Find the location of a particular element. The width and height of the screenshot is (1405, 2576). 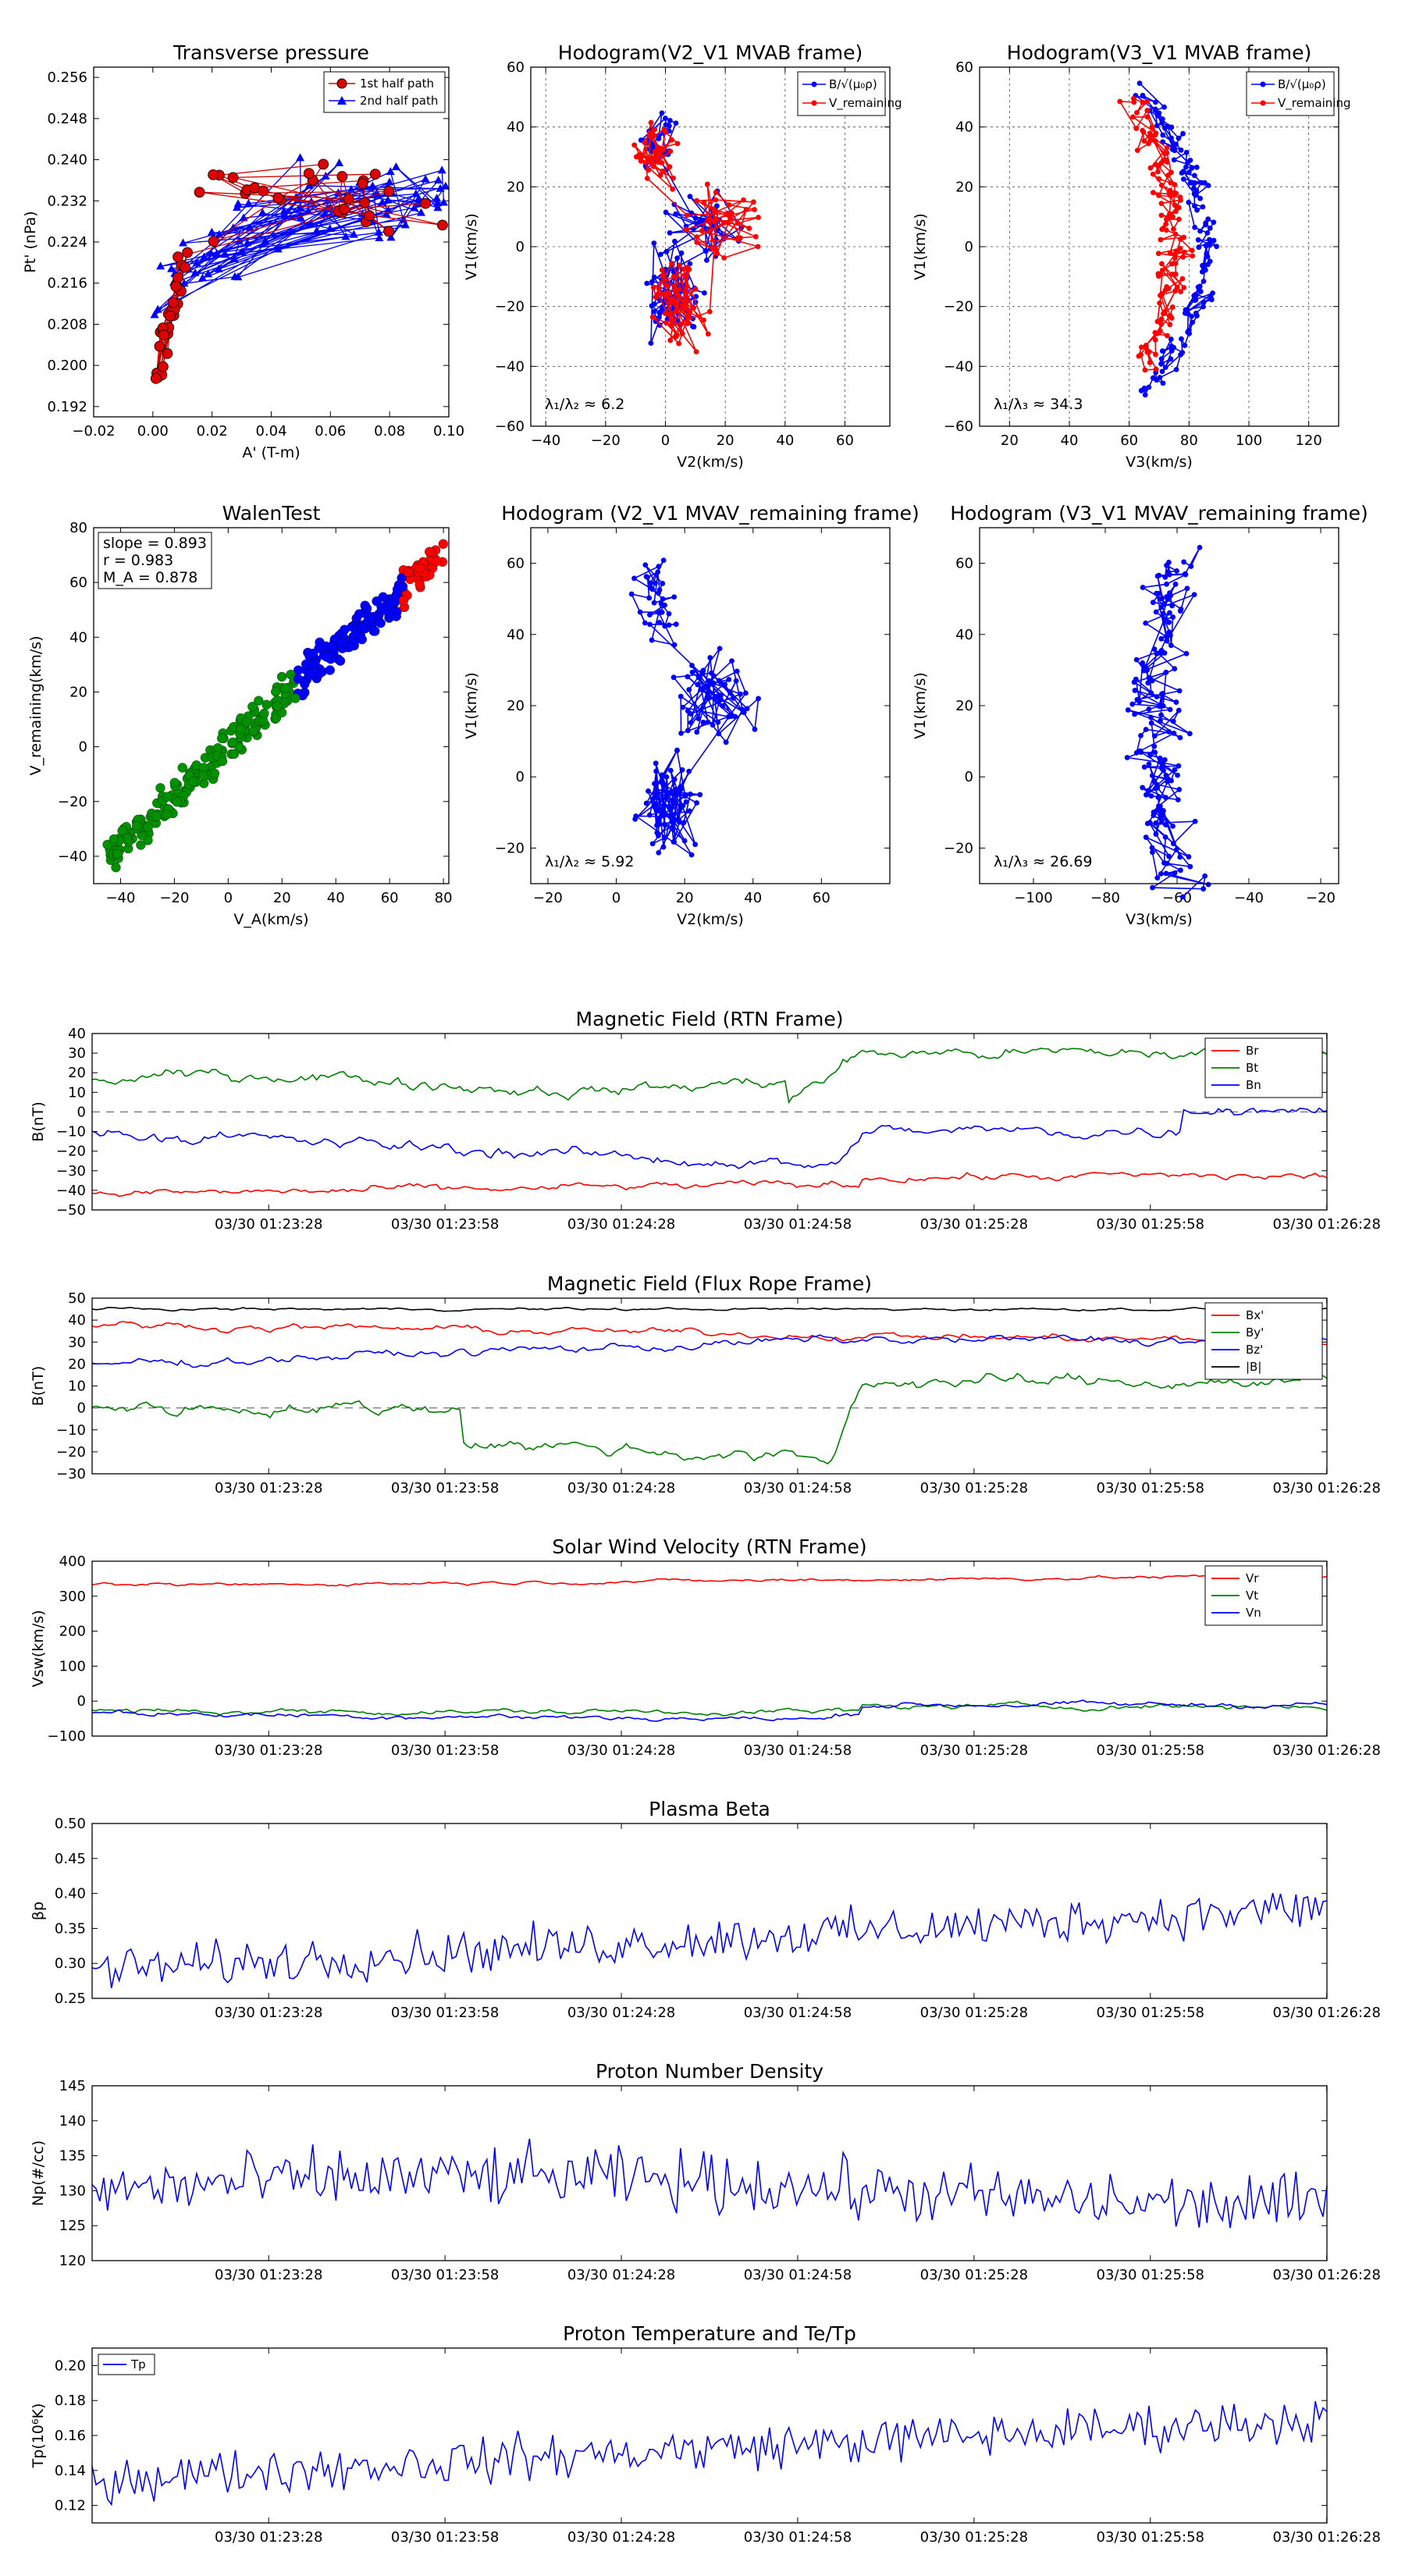

h4-xtick-label-1: −80 is located at coordinates (1105, 898).